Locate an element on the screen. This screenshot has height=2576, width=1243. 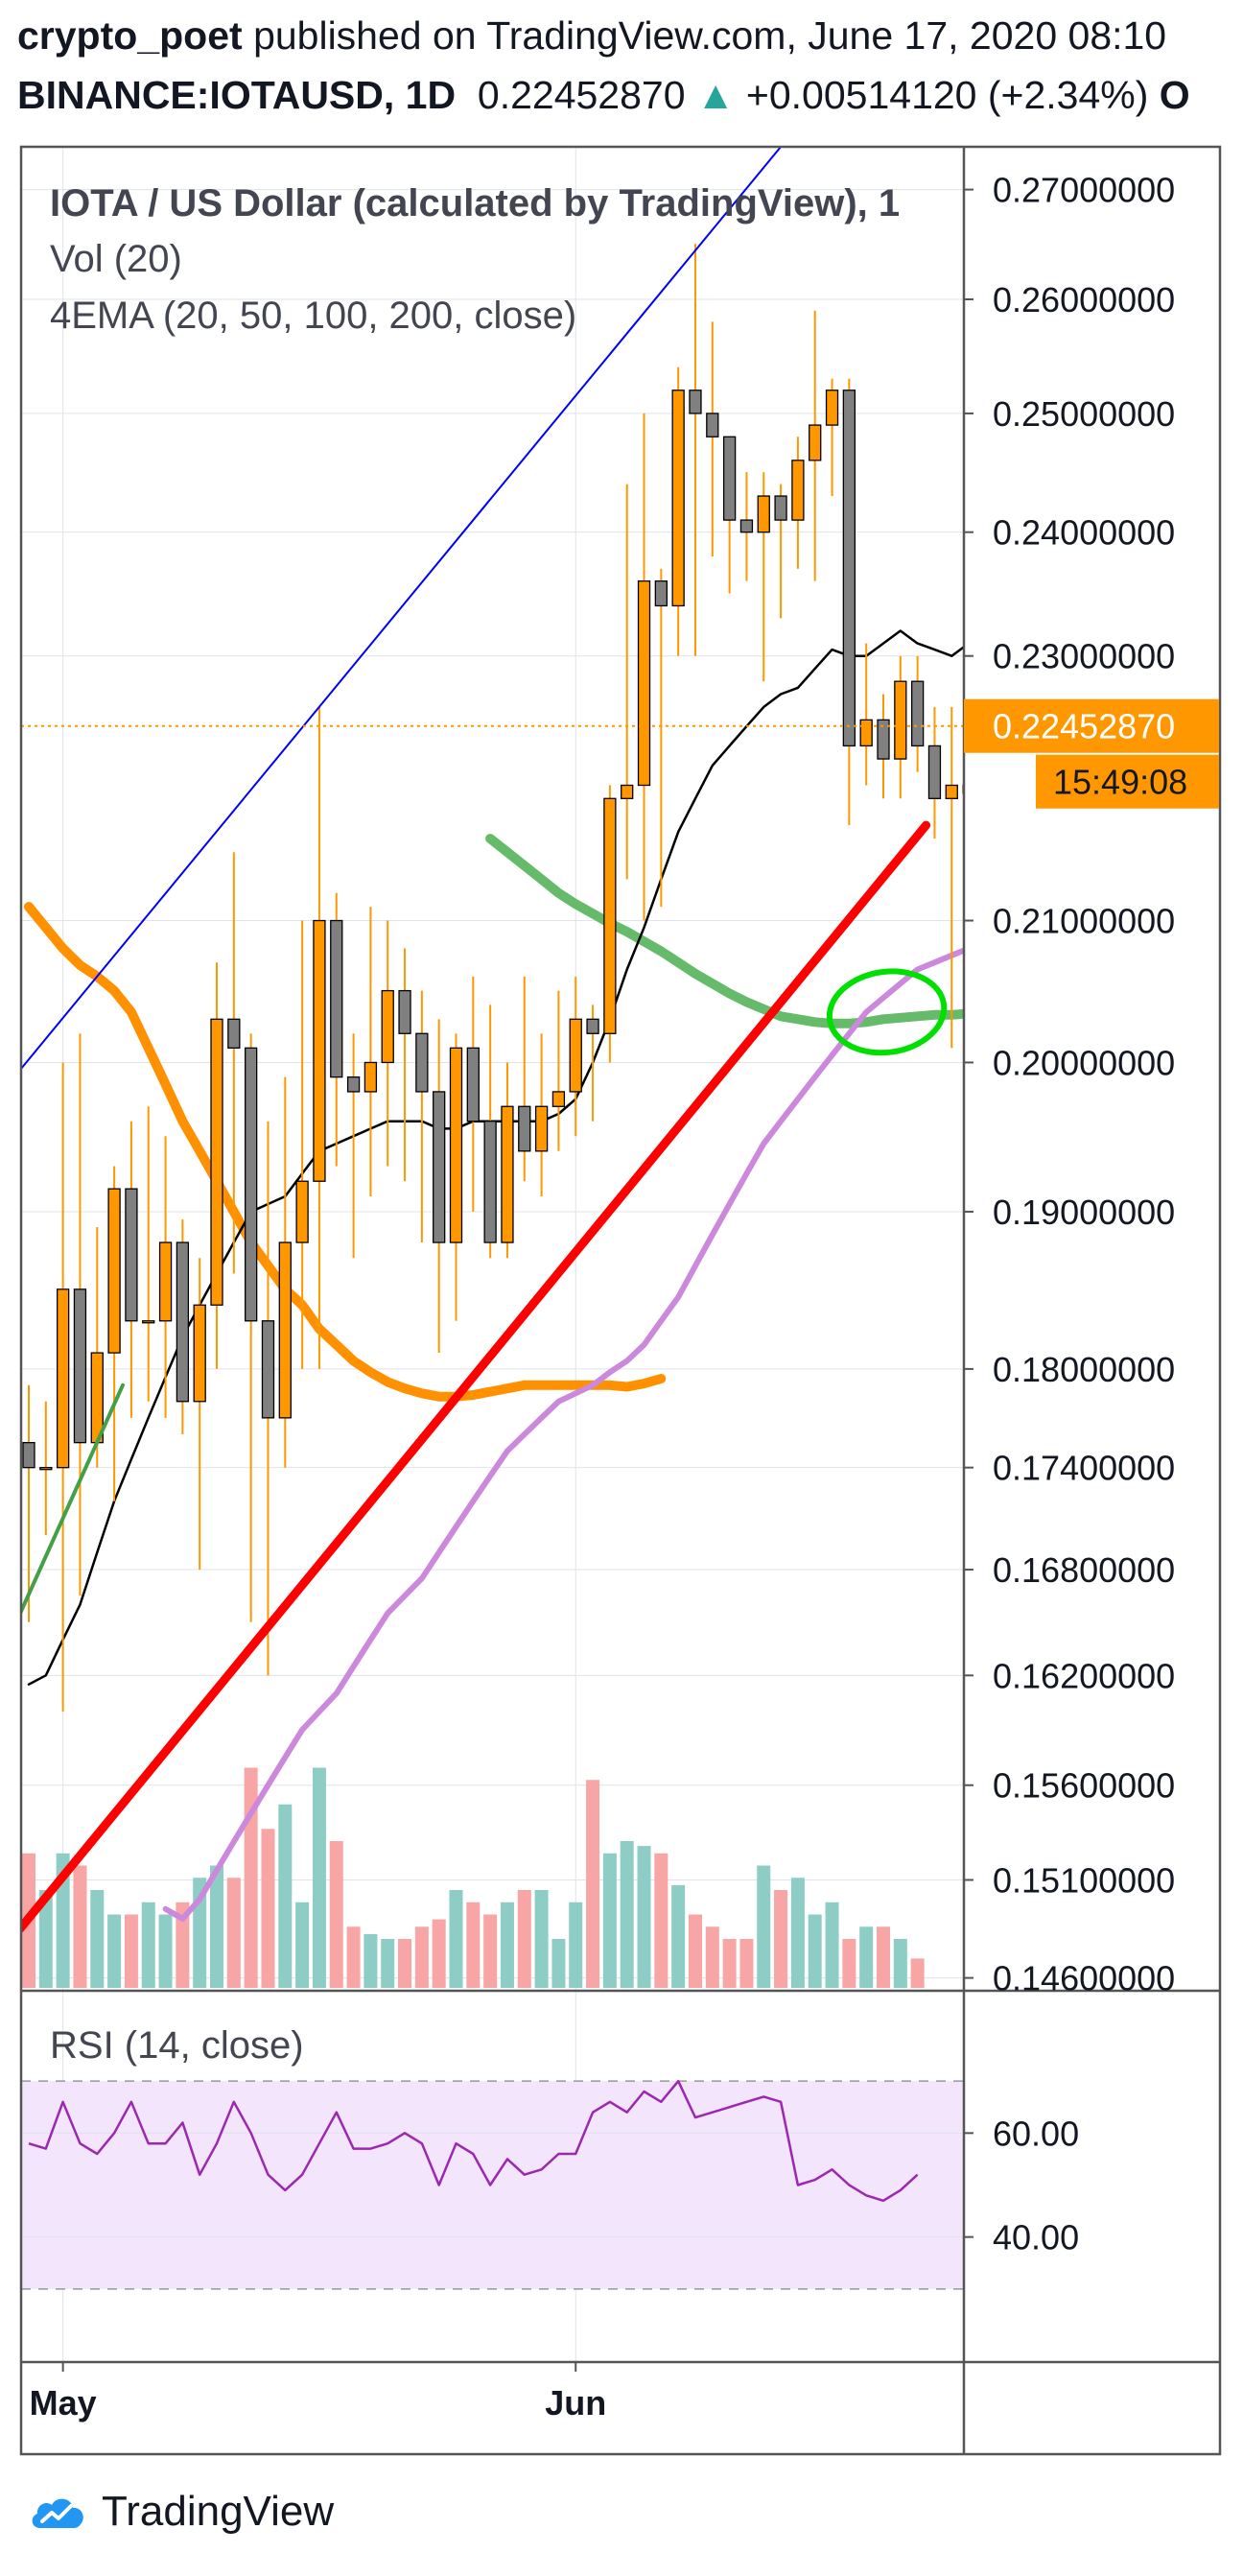
author-name: crypto_poet is located at coordinates (130, 35).